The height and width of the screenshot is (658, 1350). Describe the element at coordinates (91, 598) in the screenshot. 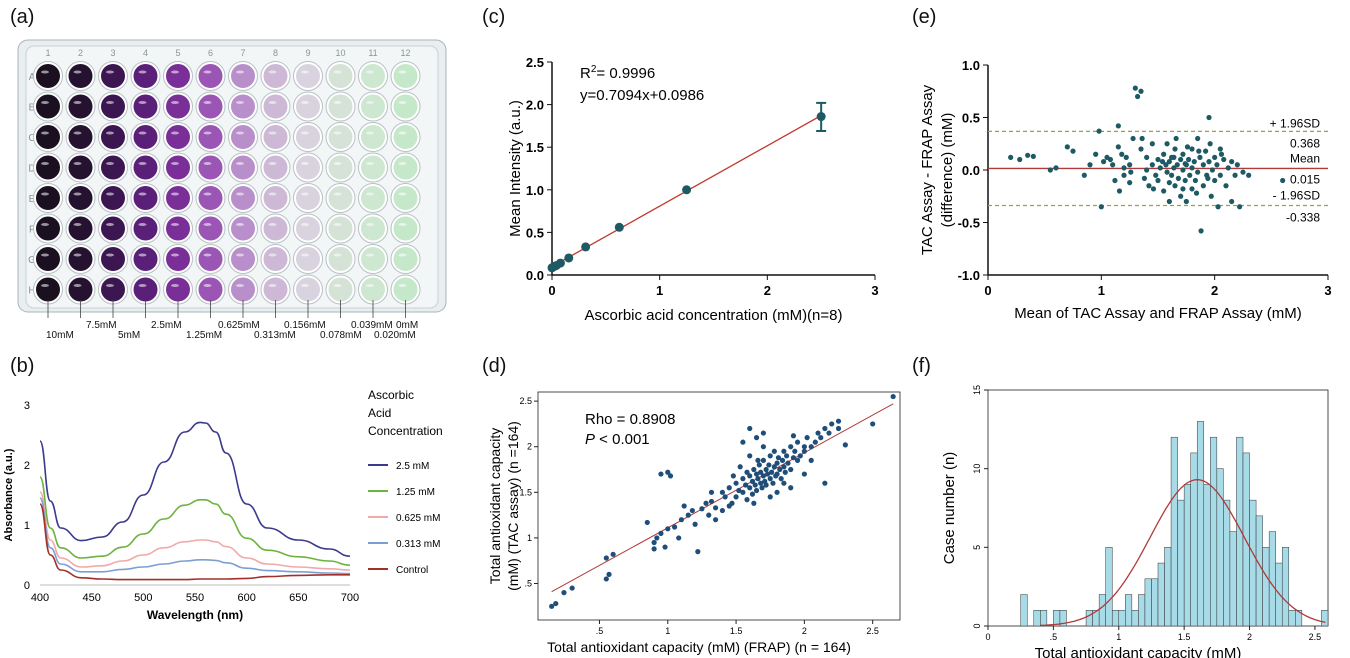

I see `x-tick-label: 450` at that location.